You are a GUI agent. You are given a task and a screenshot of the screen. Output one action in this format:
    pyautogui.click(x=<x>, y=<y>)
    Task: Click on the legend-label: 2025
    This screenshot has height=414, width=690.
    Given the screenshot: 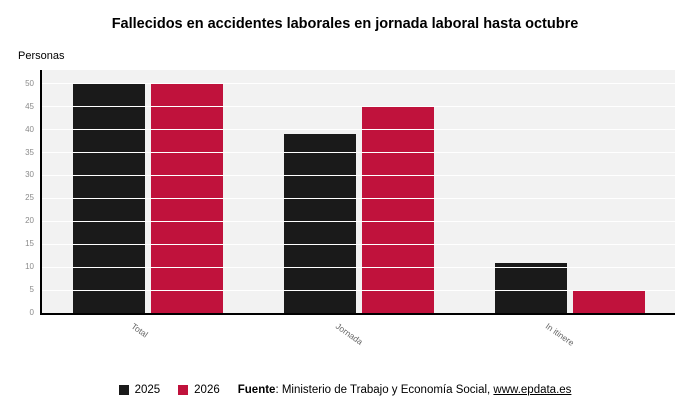 What is the action you would take?
    pyautogui.click(x=147, y=390)
    